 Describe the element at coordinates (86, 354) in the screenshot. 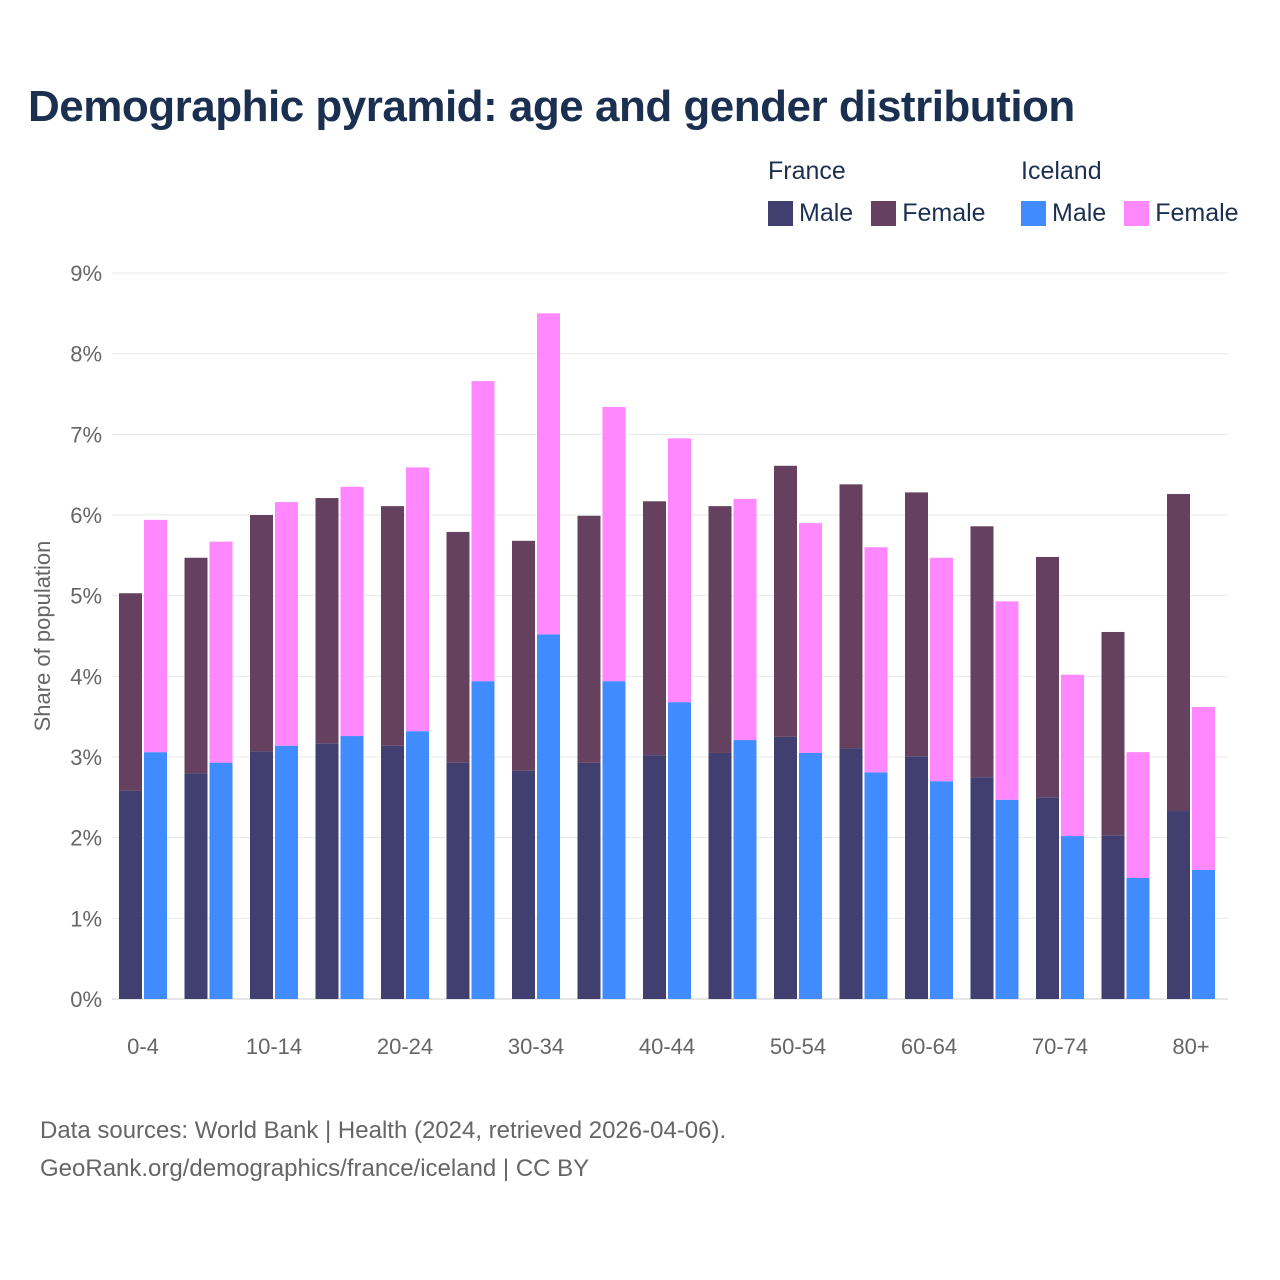

I see `y-tick-label: 8%` at that location.